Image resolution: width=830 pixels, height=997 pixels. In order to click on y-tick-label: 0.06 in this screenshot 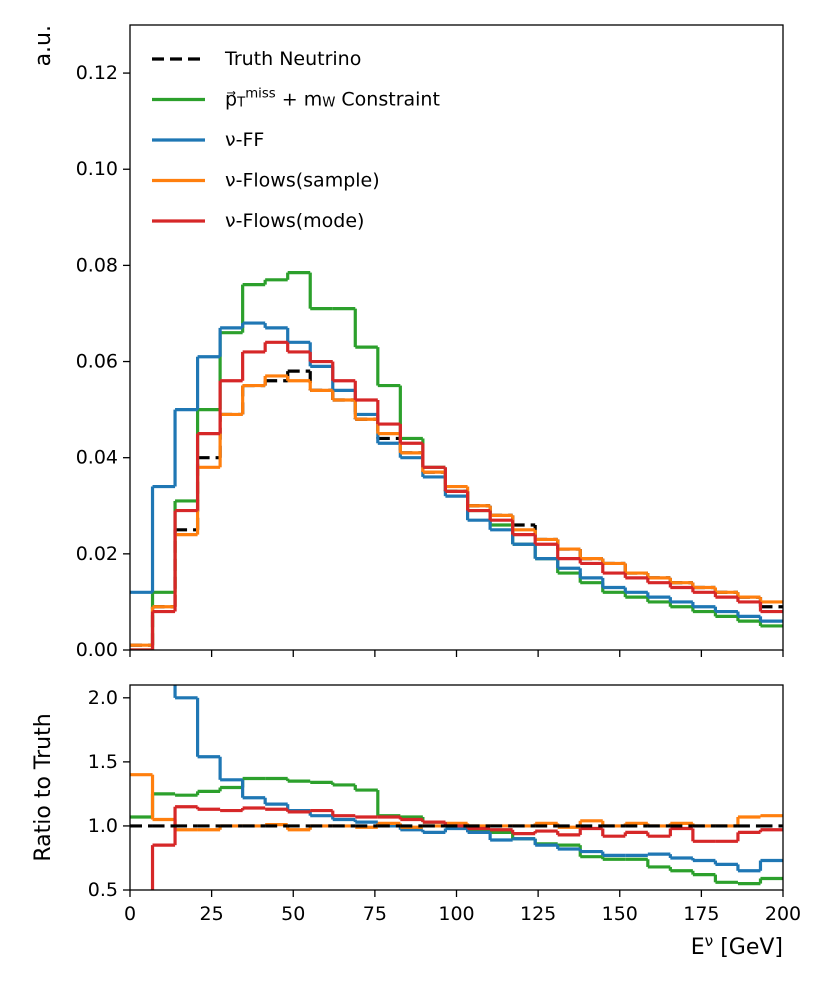, I will do `click(97, 361)`.